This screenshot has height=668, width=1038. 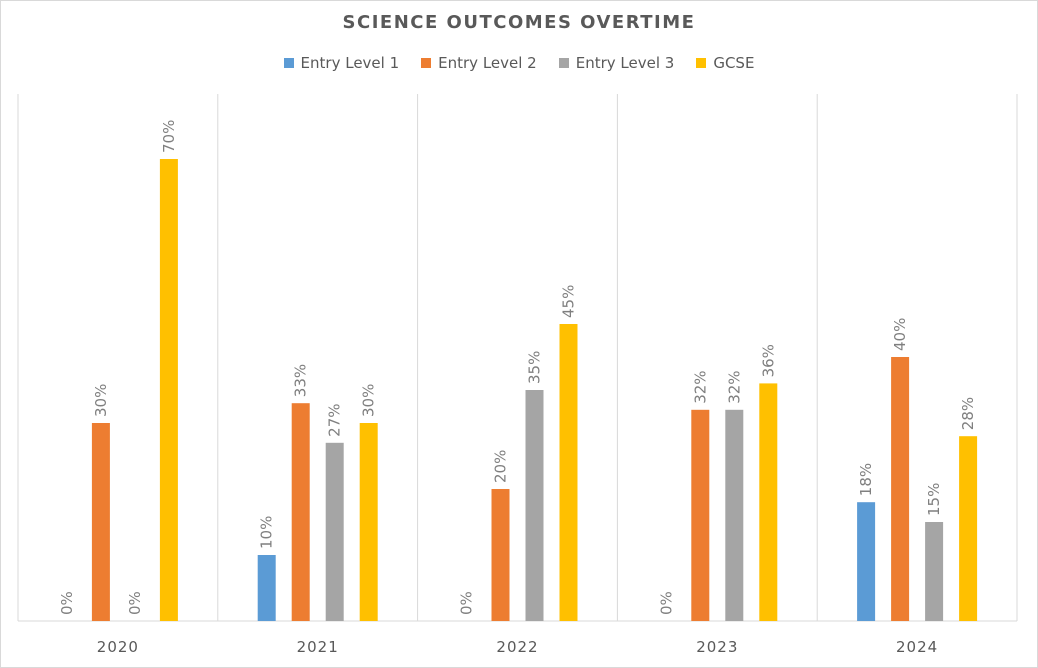 I want to click on data-label: 36%, so click(x=768, y=360).